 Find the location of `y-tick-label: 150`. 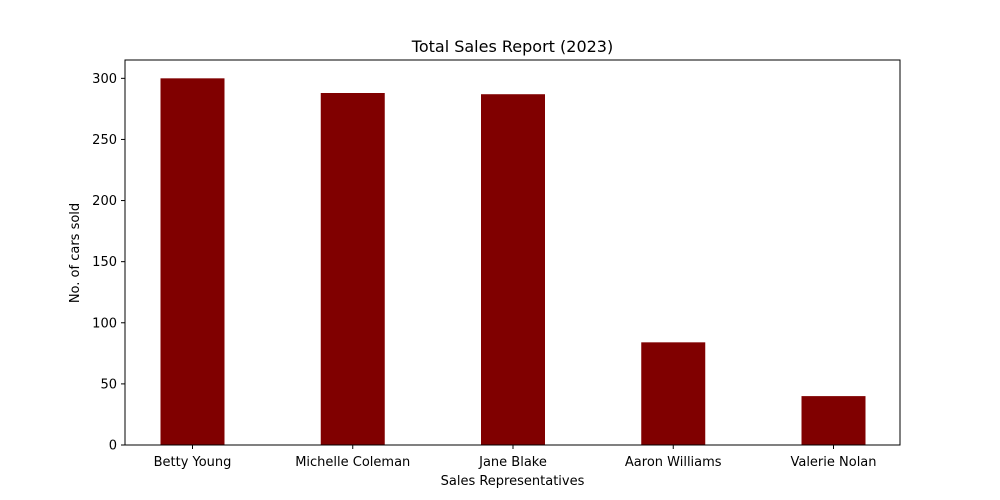

y-tick-label: 150 is located at coordinates (104, 262).